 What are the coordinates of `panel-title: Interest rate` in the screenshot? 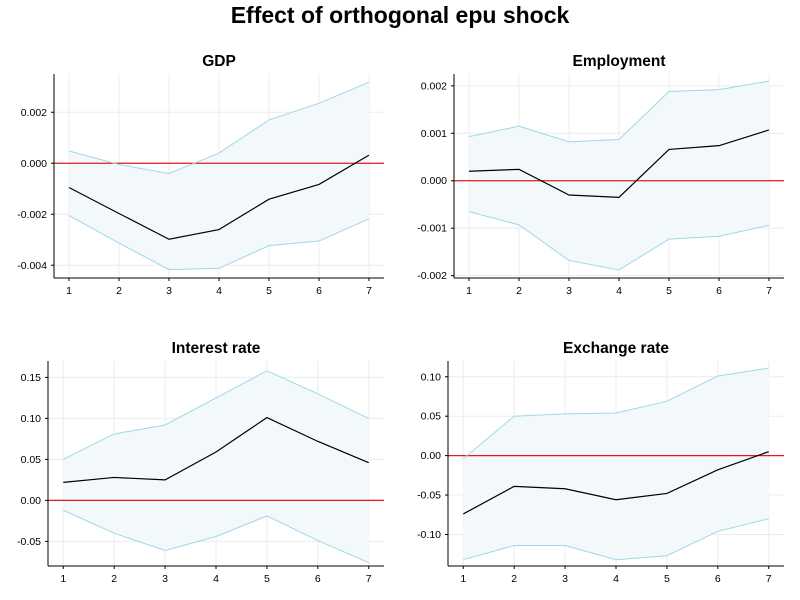 It's located at (216, 348).